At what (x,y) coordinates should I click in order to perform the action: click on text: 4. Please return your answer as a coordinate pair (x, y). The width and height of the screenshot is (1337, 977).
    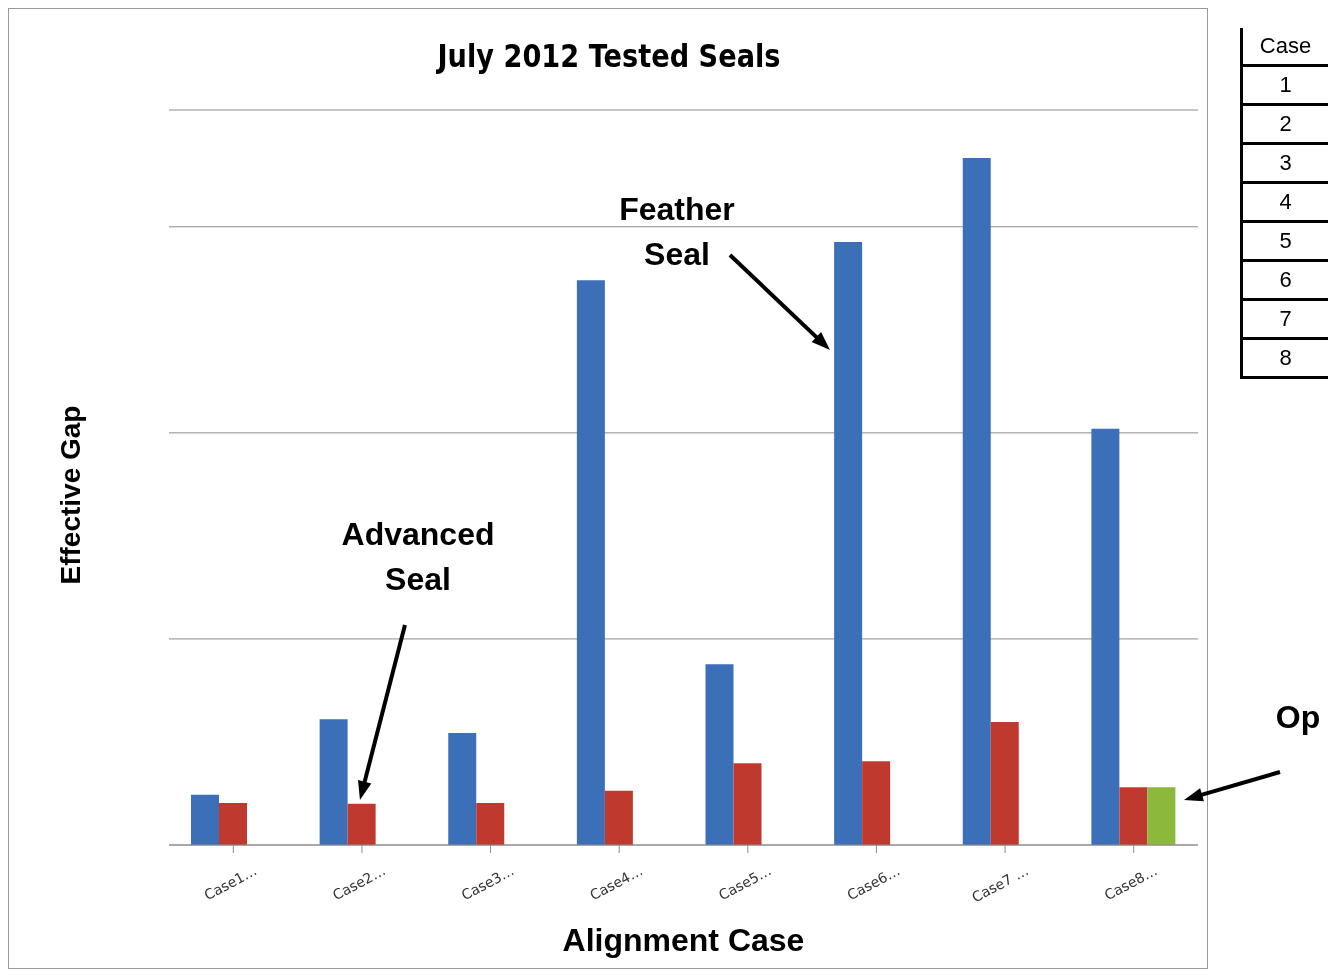
    Looking at the image, I should click on (1284, 202).